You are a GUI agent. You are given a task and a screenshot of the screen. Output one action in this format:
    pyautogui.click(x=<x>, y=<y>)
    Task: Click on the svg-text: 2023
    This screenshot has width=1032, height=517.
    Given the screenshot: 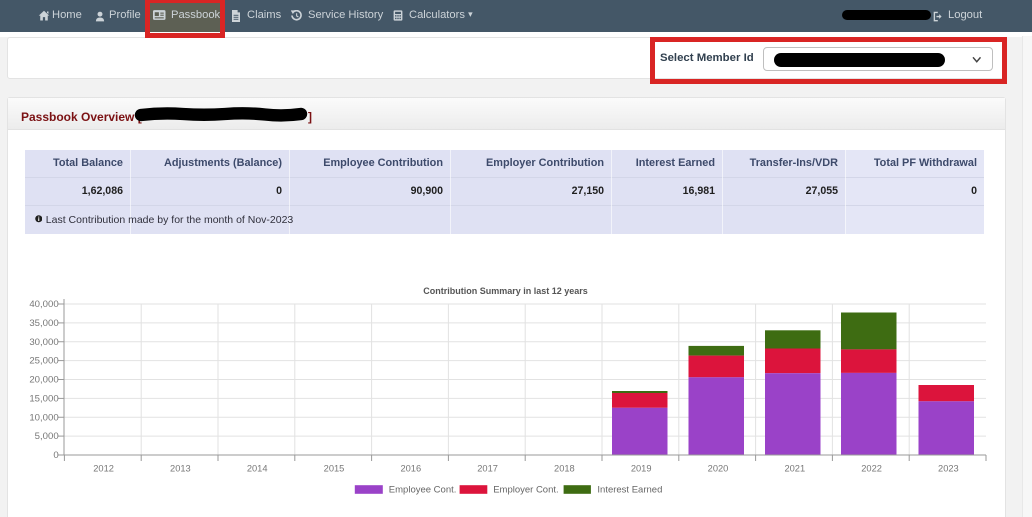 What is the action you would take?
    pyautogui.click(x=948, y=469)
    